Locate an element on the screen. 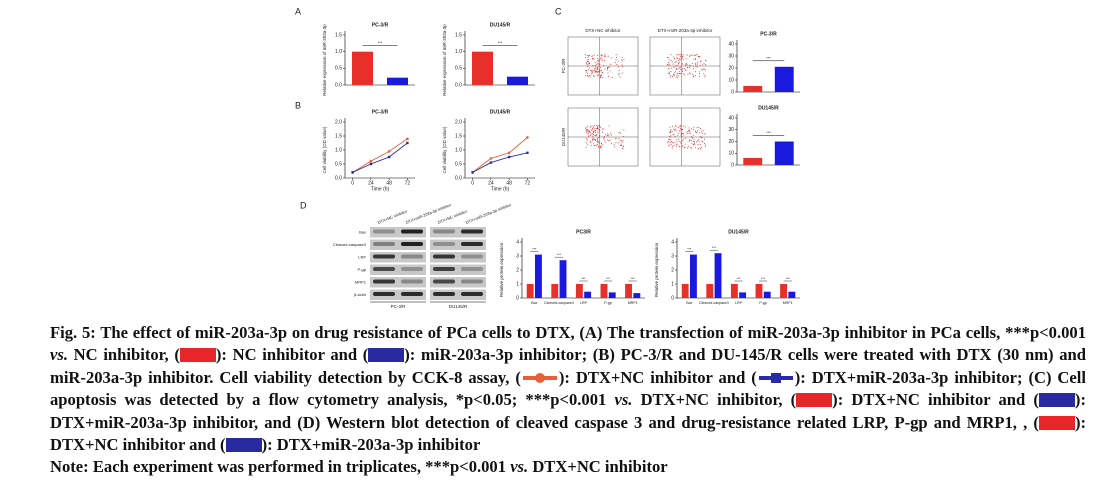  note-part: DTX+NC inhibitor is located at coordinates (600, 467).